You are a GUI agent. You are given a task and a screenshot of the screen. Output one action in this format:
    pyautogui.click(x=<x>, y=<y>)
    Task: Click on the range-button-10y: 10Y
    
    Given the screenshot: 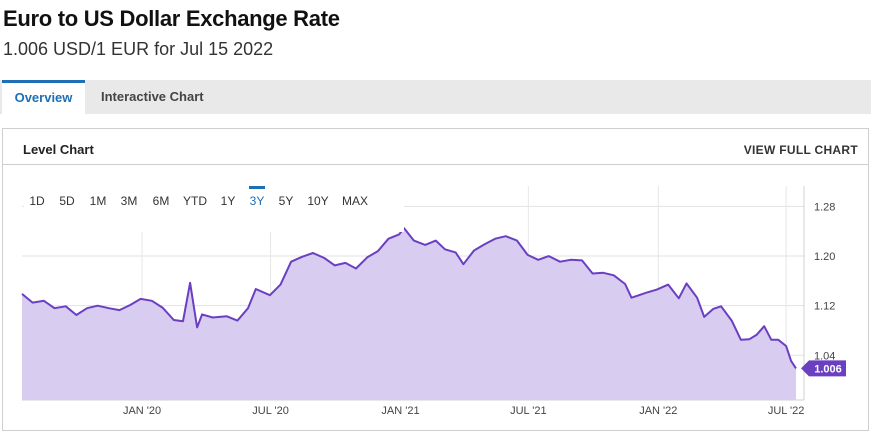 What is the action you would take?
    pyautogui.click(x=317, y=201)
    